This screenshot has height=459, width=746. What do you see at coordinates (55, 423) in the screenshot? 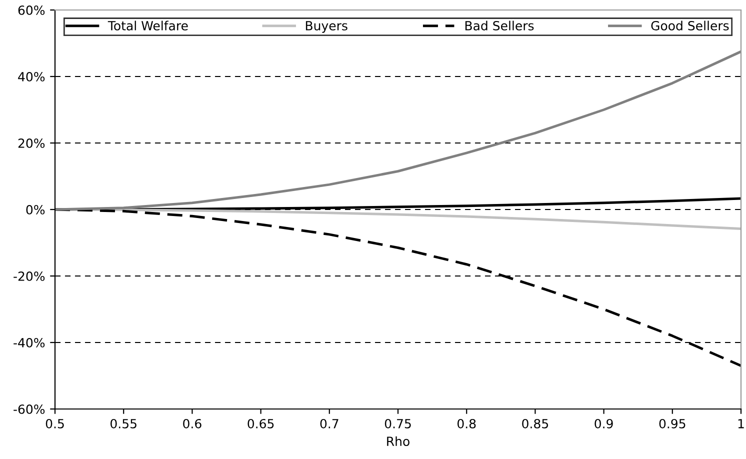
I see `x-tick-label: 0.5` at bounding box center [55, 423].